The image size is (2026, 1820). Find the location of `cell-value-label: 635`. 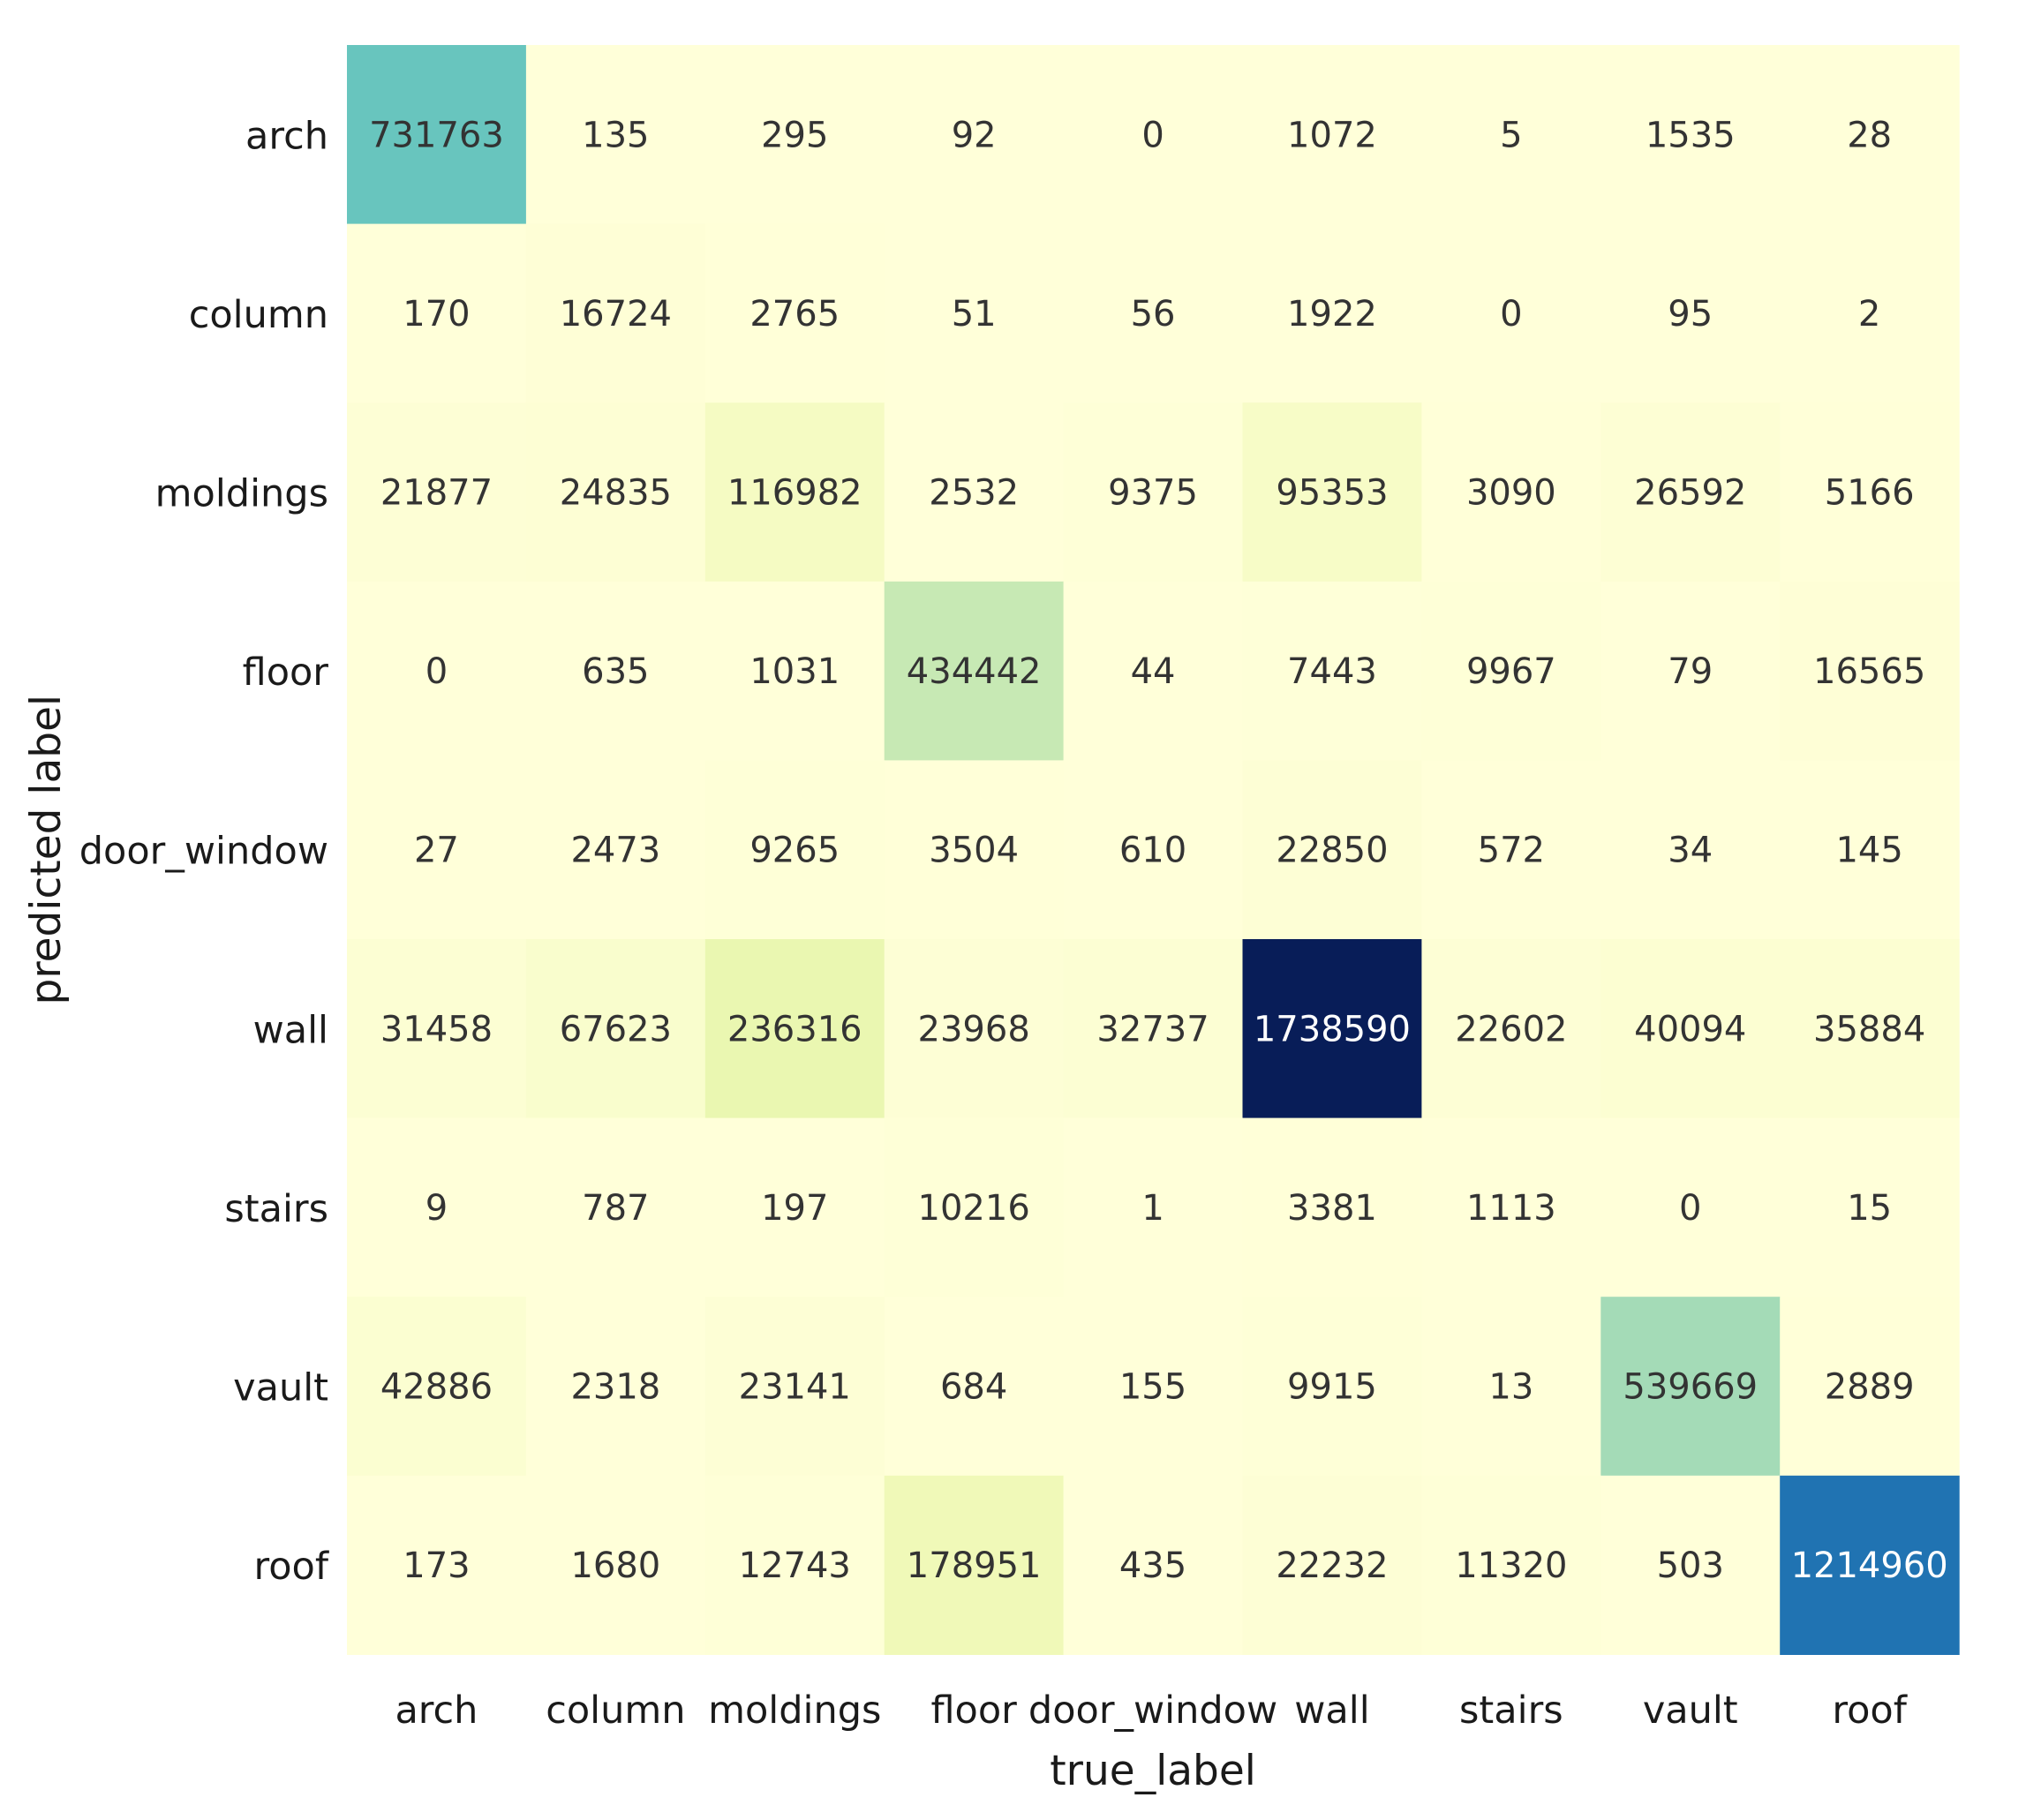

cell-value-label: 635 is located at coordinates (616, 671).